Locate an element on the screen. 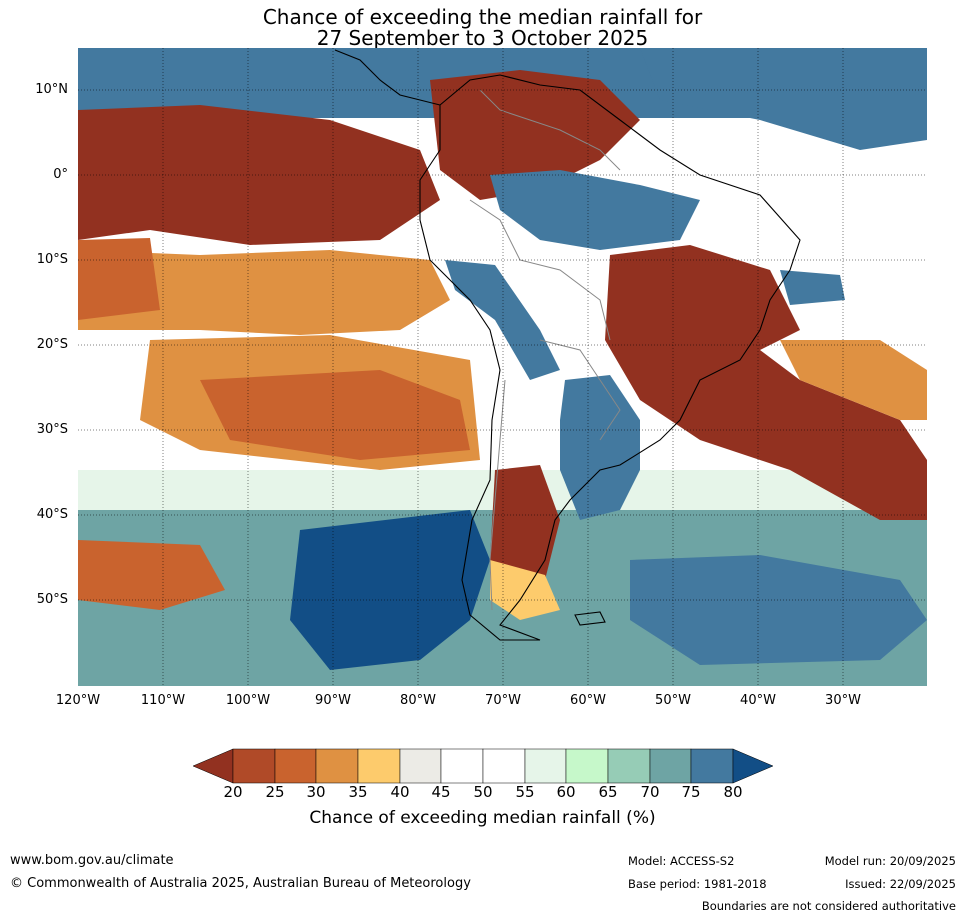  lon-label-60w: 60°W is located at coordinates (588, 700).